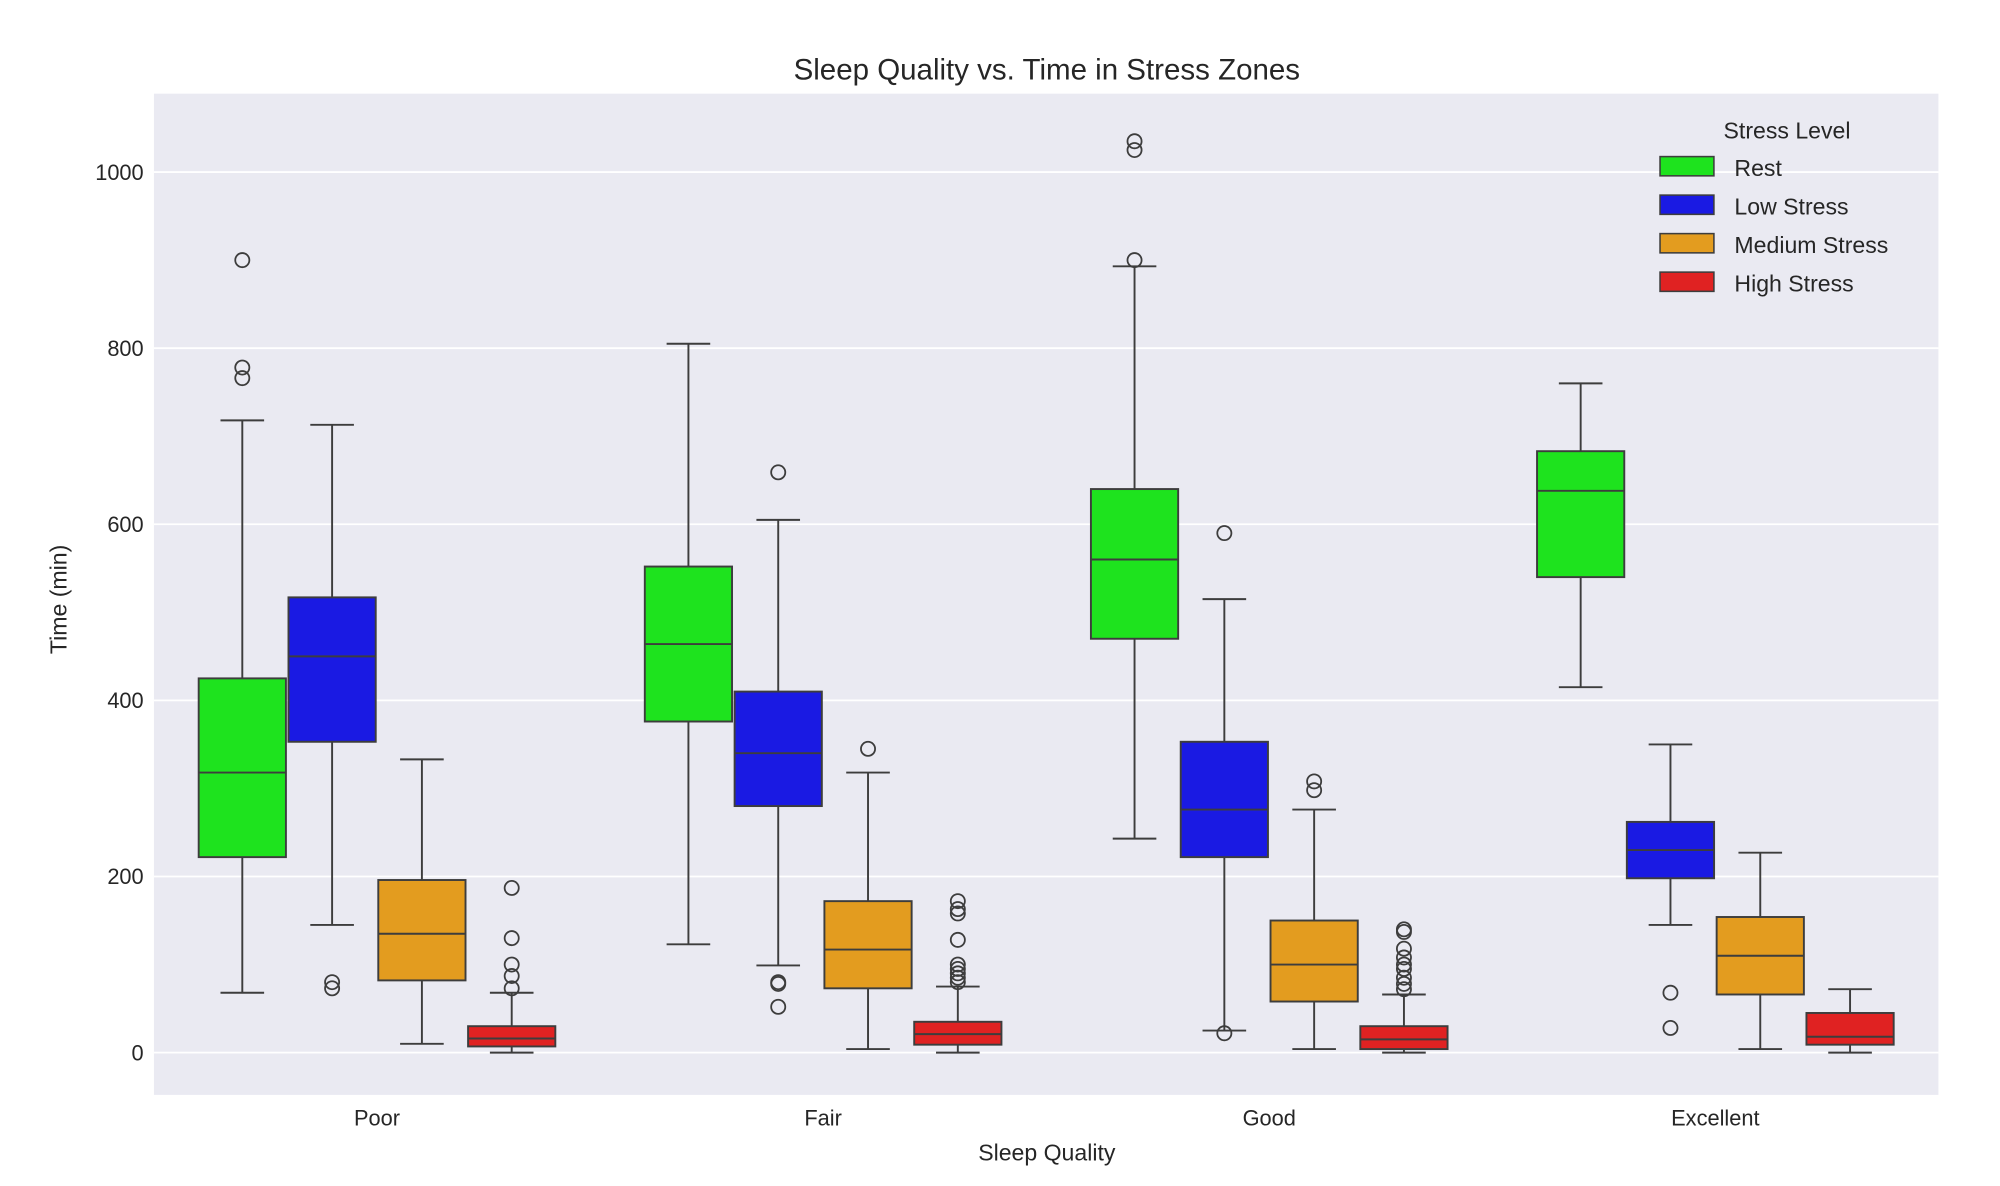  I want to click on x-tick-label: Excellent, so click(1715, 1118).